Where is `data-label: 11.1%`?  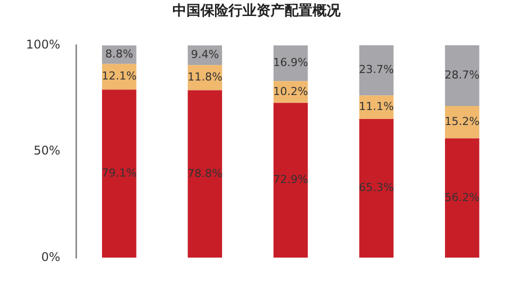
data-label: 11.1% is located at coordinates (376, 107).